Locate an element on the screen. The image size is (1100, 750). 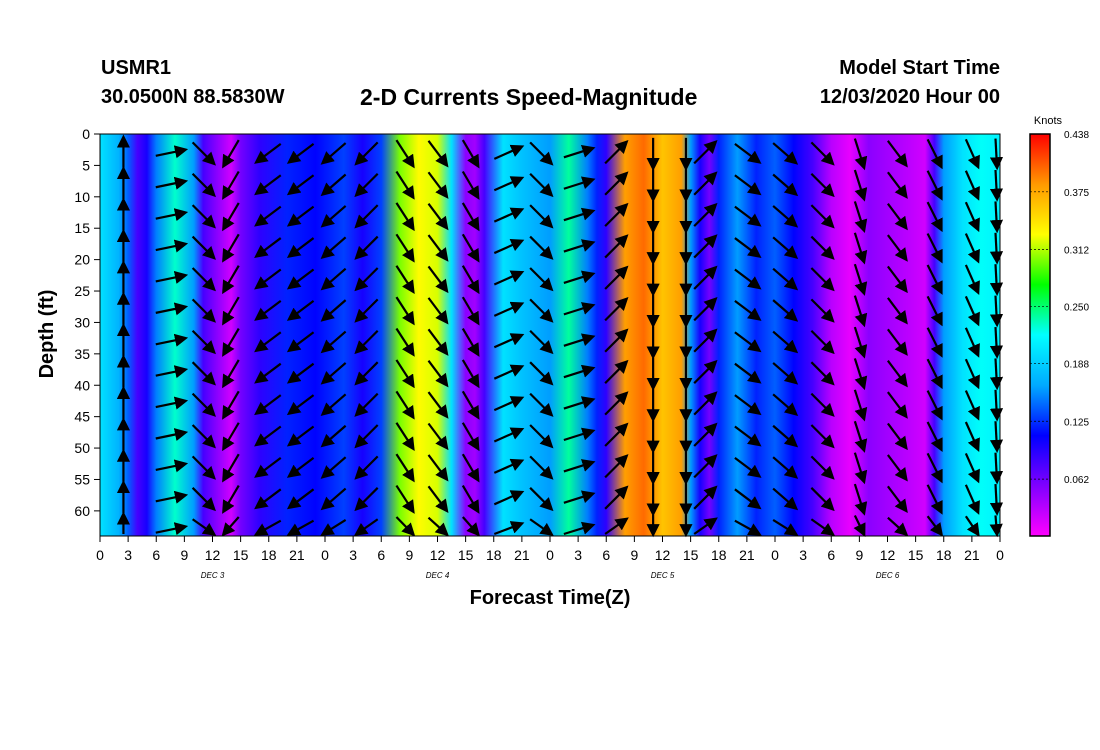
y-tick-label: 15 is located at coordinates (82, 228).